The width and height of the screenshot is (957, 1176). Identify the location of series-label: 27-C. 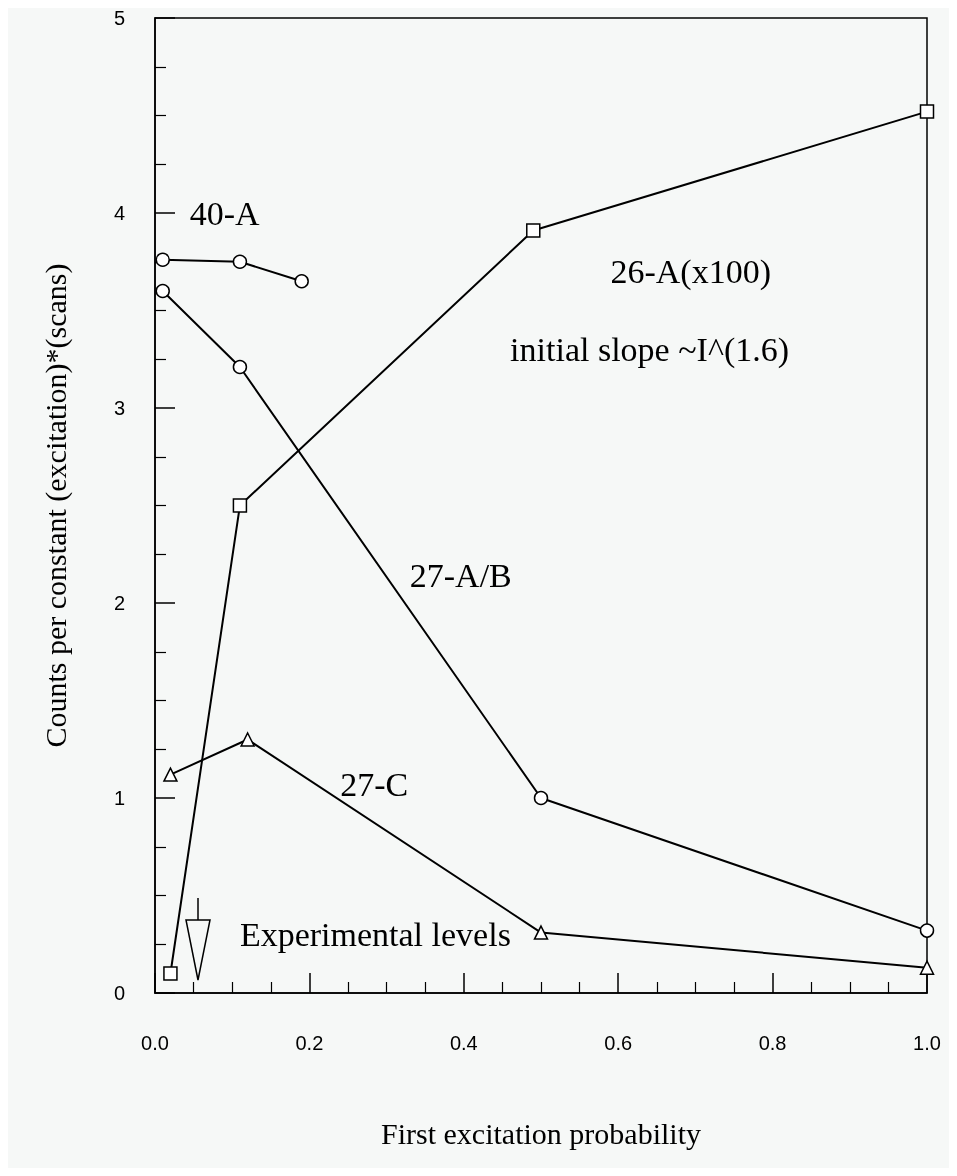
(374, 784).